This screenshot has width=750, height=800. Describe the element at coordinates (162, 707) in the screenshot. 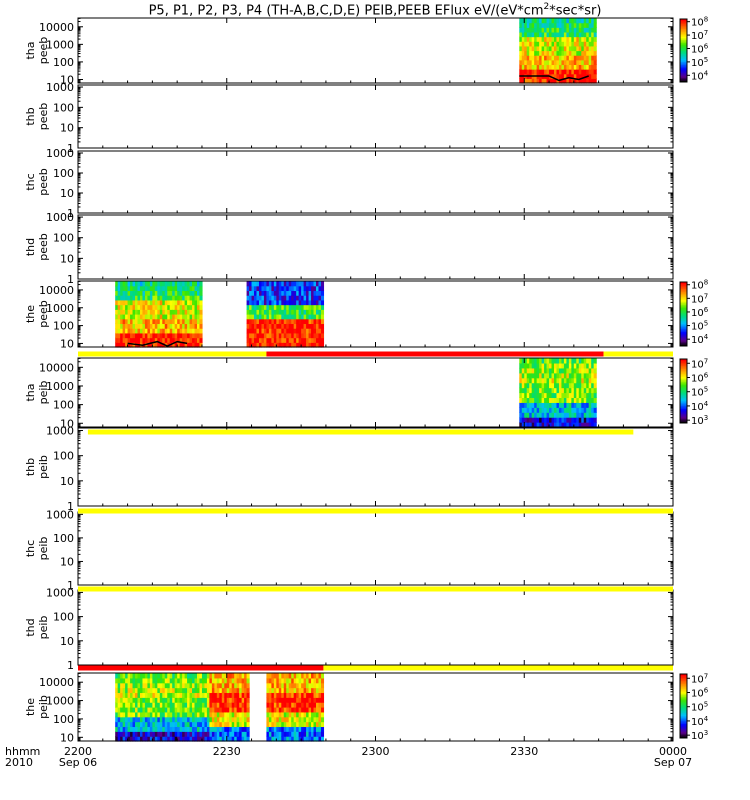

I see `spectrogram-segment` at that location.